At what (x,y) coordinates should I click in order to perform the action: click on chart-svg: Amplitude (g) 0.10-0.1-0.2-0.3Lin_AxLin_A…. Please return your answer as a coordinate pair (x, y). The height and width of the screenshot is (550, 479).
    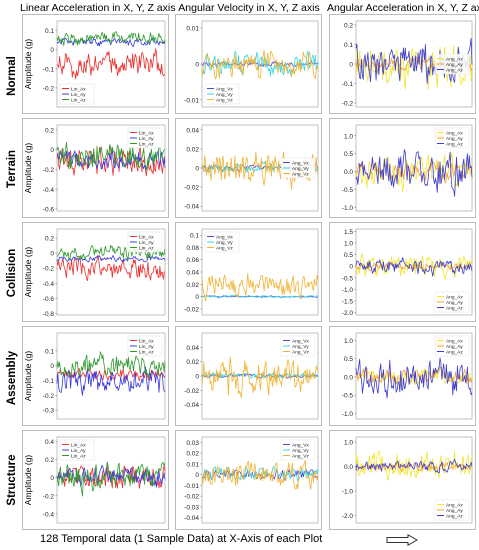
    Looking at the image, I should click on (94, 376).